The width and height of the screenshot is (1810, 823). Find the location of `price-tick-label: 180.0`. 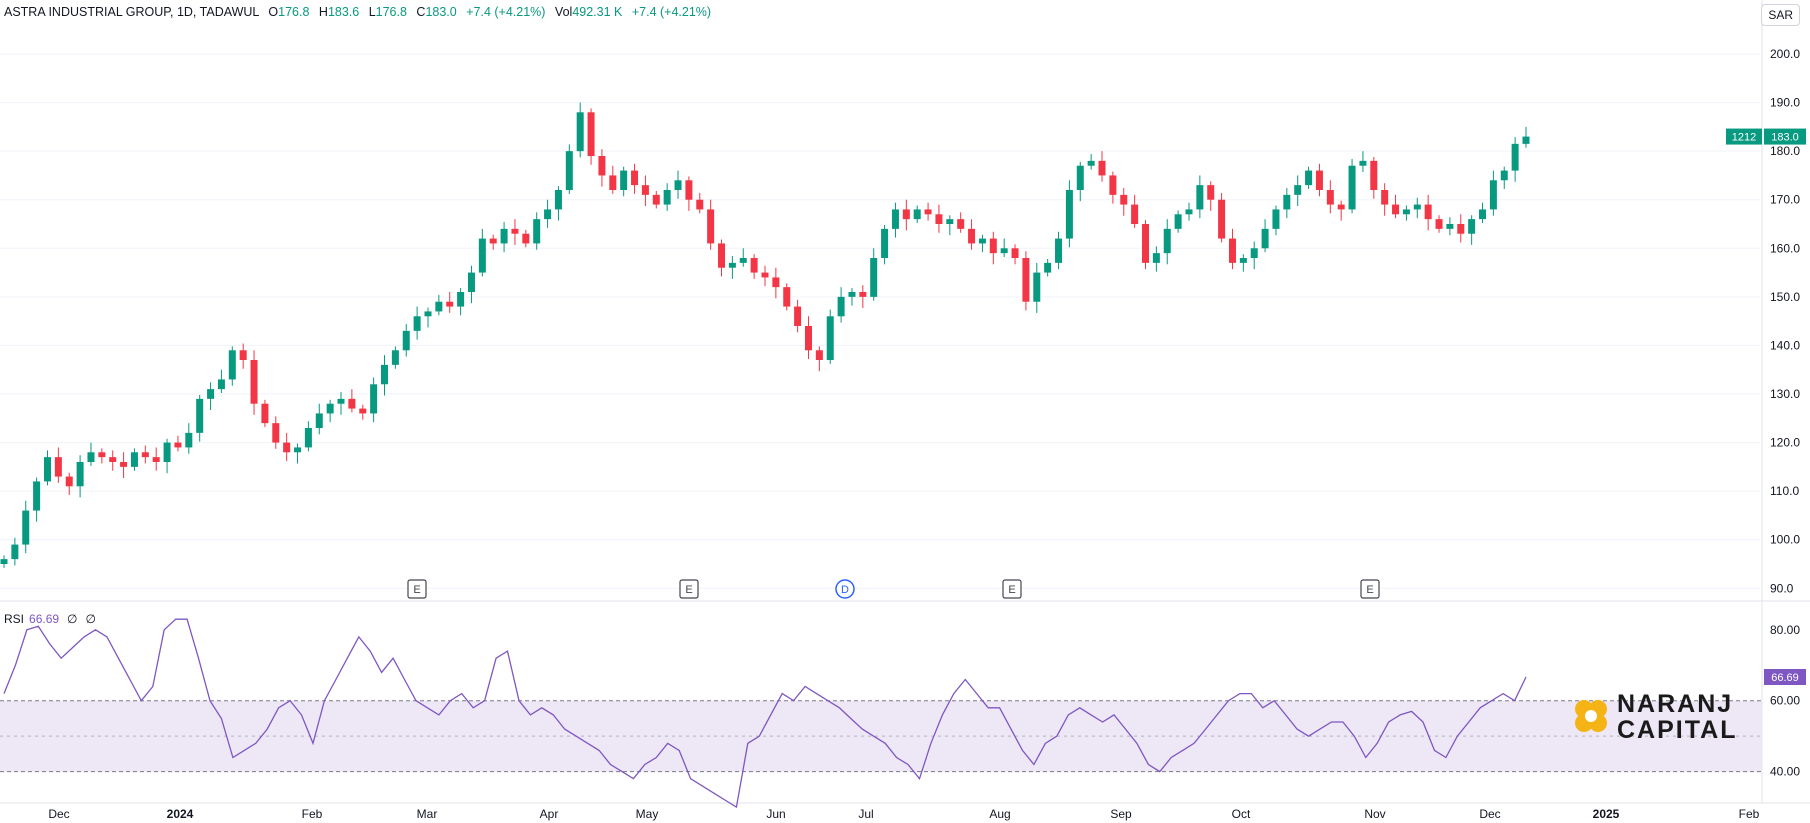

price-tick-label: 180.0 is located at coordinates (1785, 151).